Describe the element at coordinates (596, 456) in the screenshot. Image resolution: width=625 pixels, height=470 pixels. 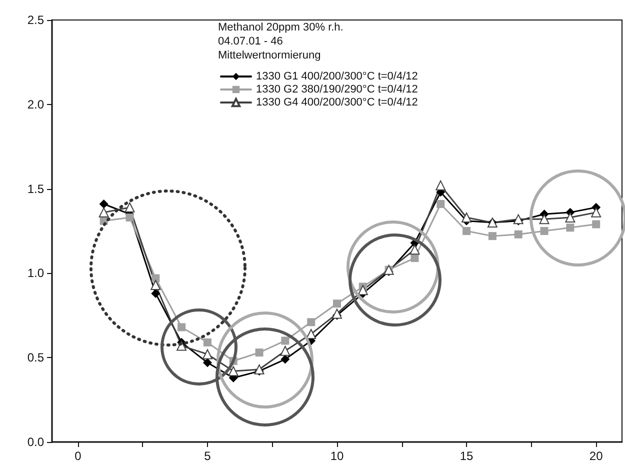
I see `x-tick-label: 20` at that location.